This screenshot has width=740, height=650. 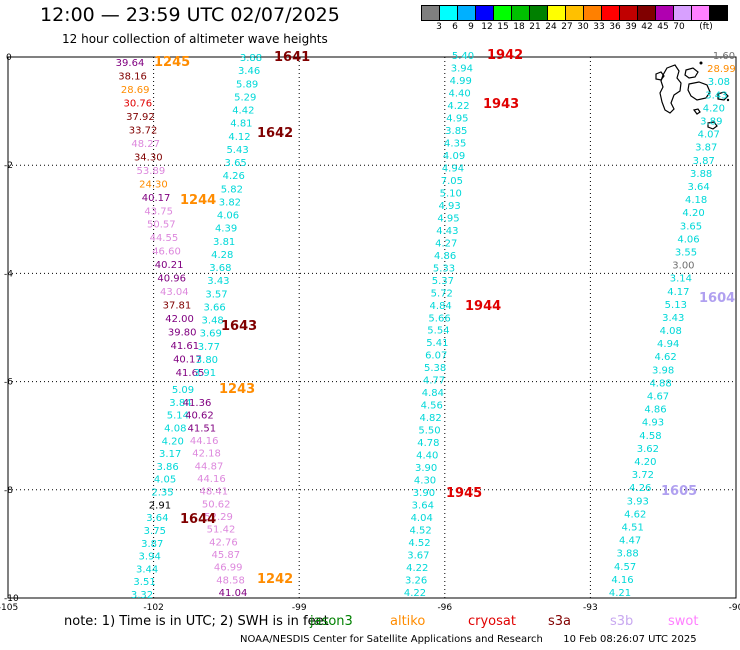 I want to click on colorbar-label: 36, so click(x=615, y=27).